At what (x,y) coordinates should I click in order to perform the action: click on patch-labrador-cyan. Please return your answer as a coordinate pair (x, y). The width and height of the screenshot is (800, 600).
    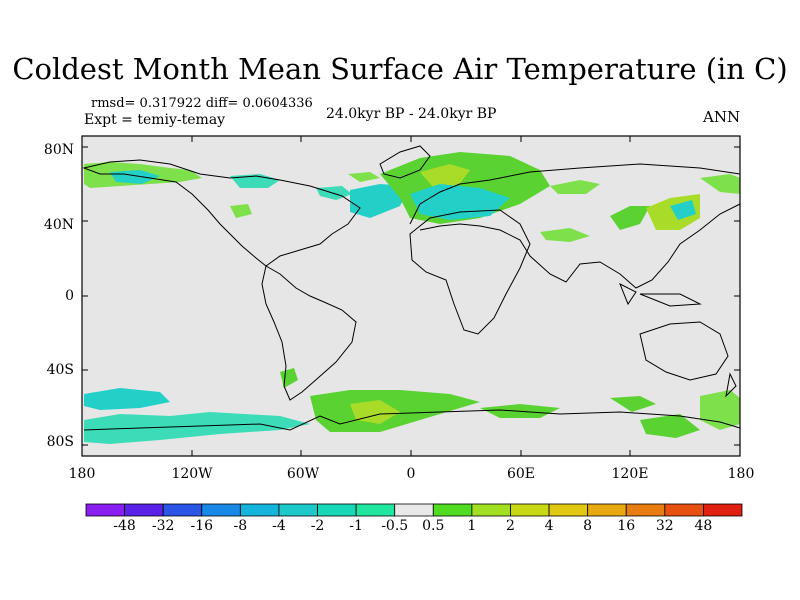
    Looking at the image, I should click on (380, 201).